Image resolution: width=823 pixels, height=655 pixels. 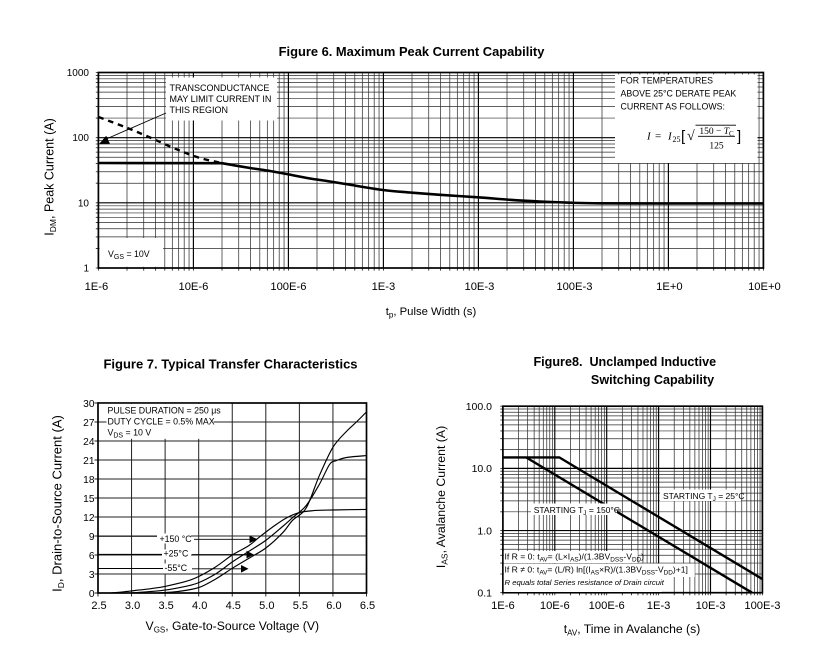 What do you see at coordinates (89, 404) in the screenshot?
I see `svg-text: 30` at bounding box center [89, 404].